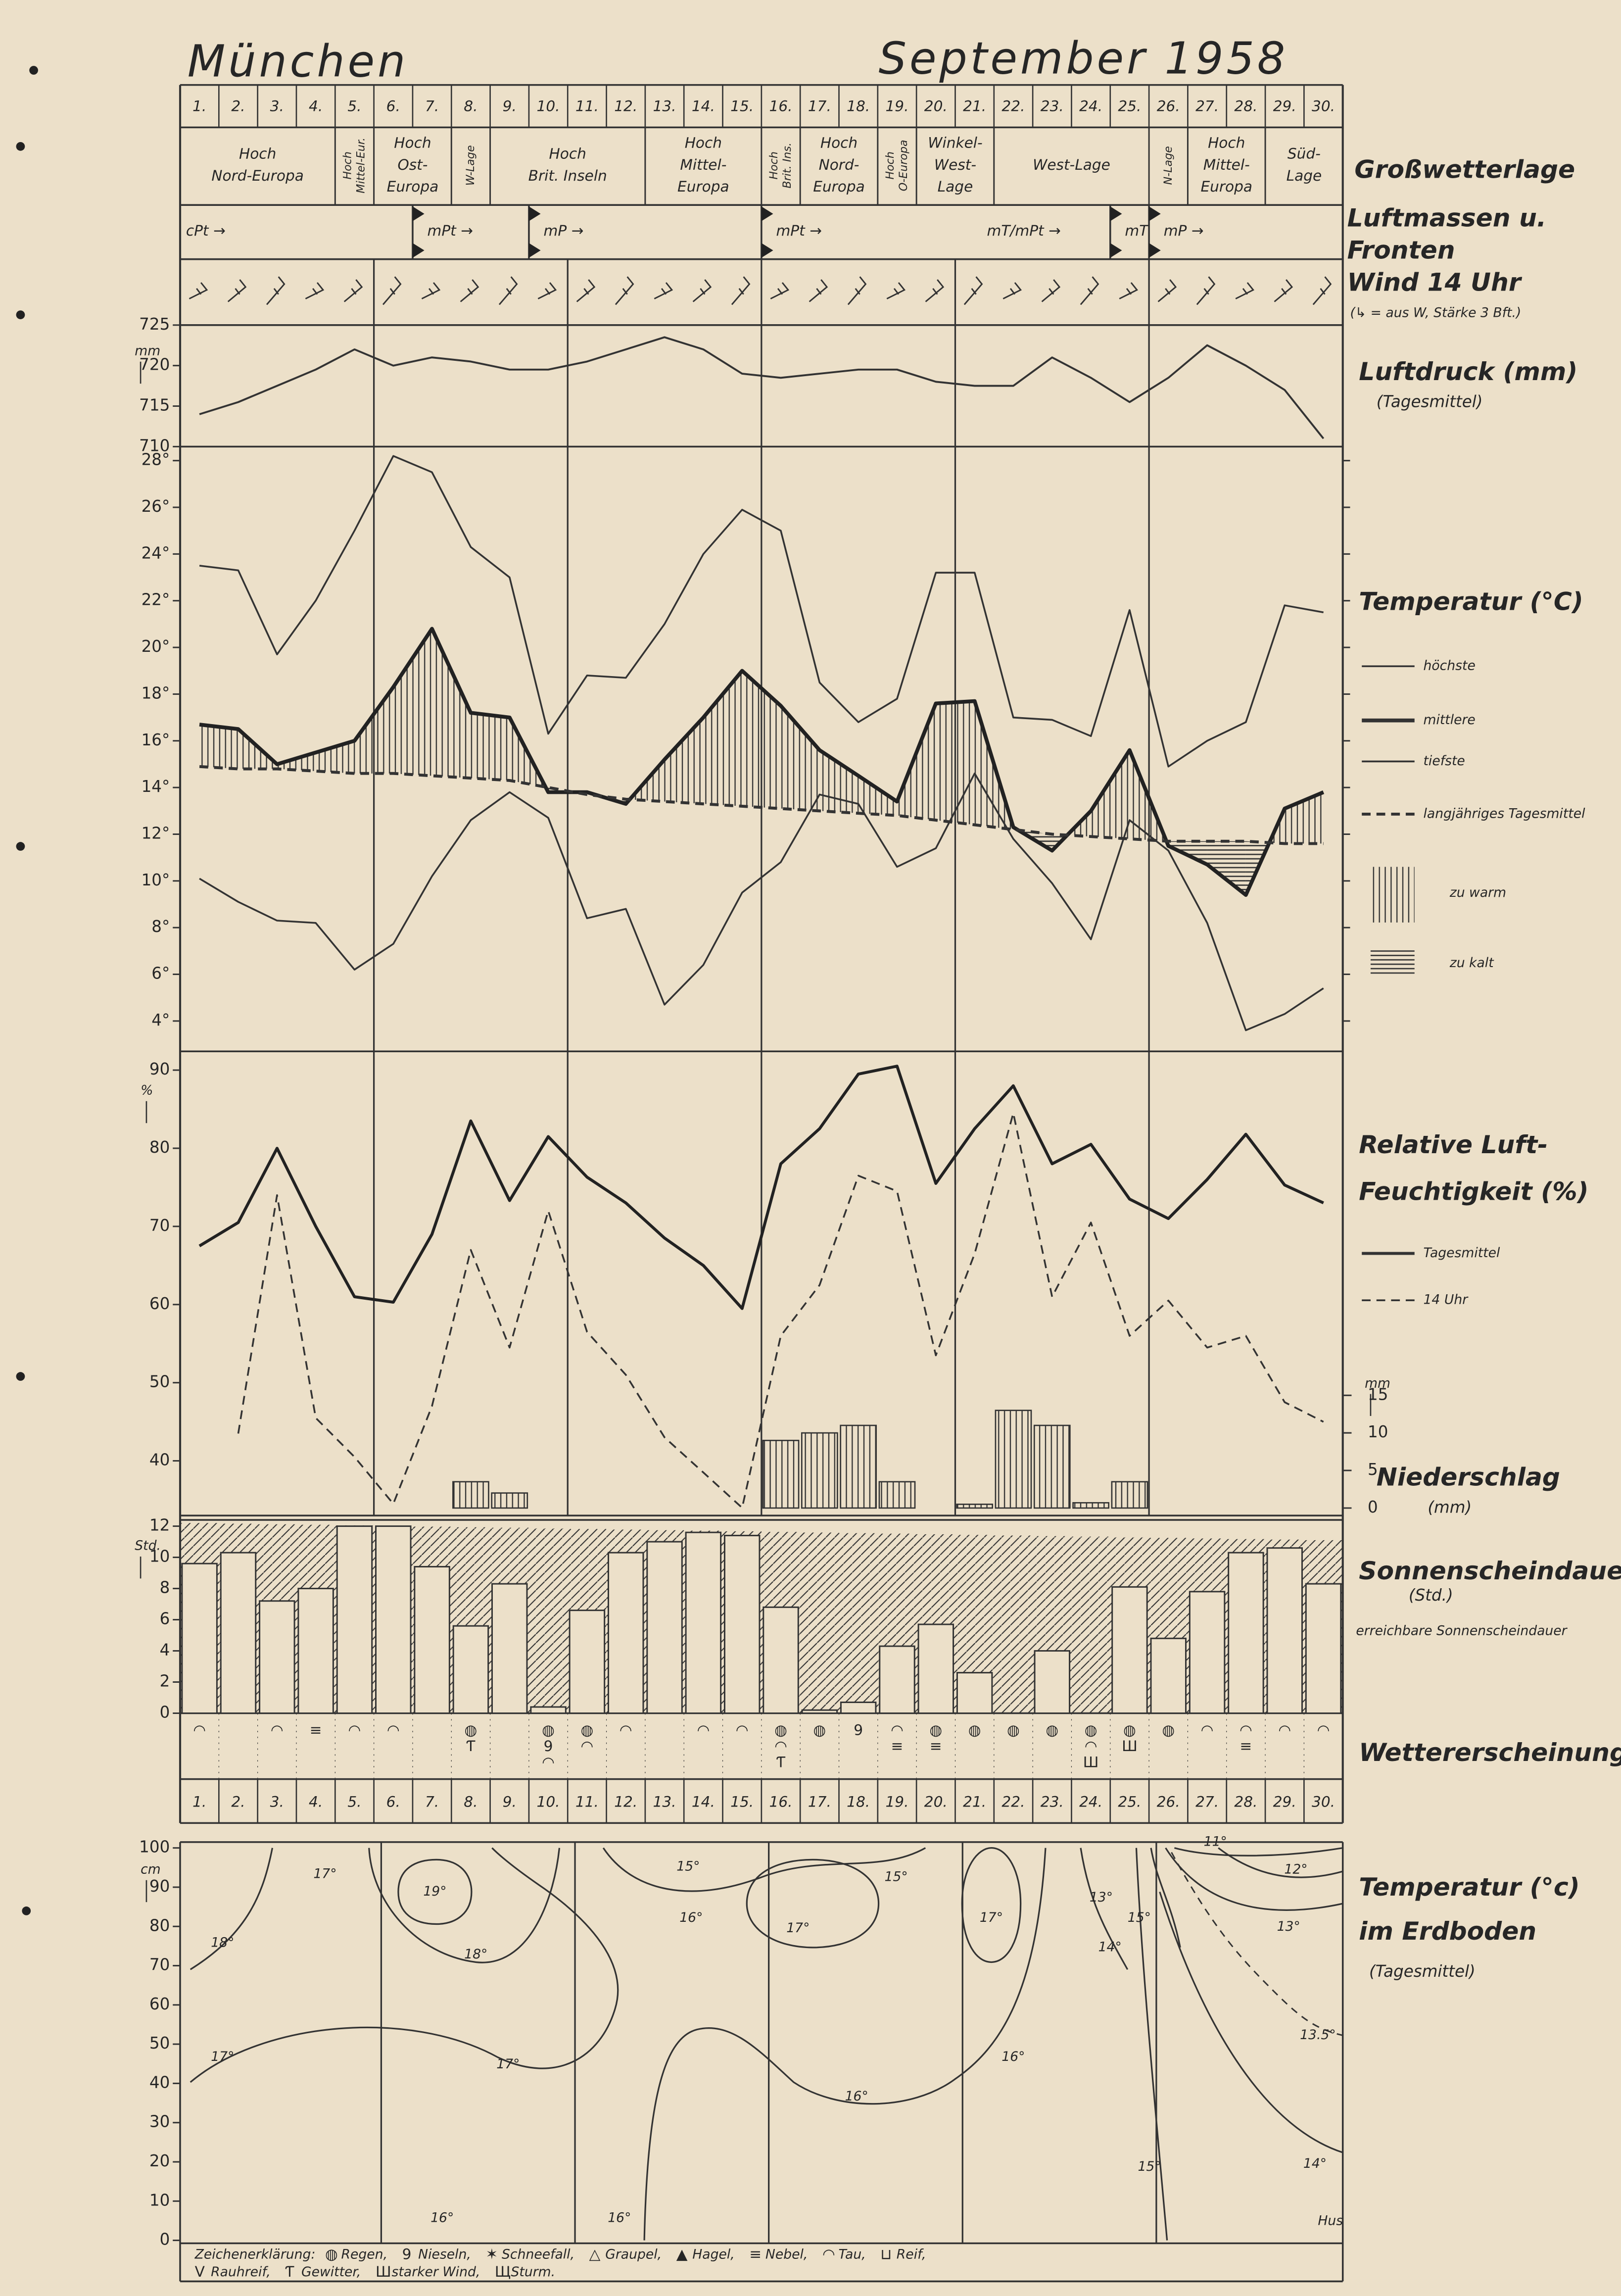 The image size is (1621, 2296). What do you see at coordinates (160, 926) in the screenshot?
I see `y-tick-label: 8°` at bounding box center [160, 926].